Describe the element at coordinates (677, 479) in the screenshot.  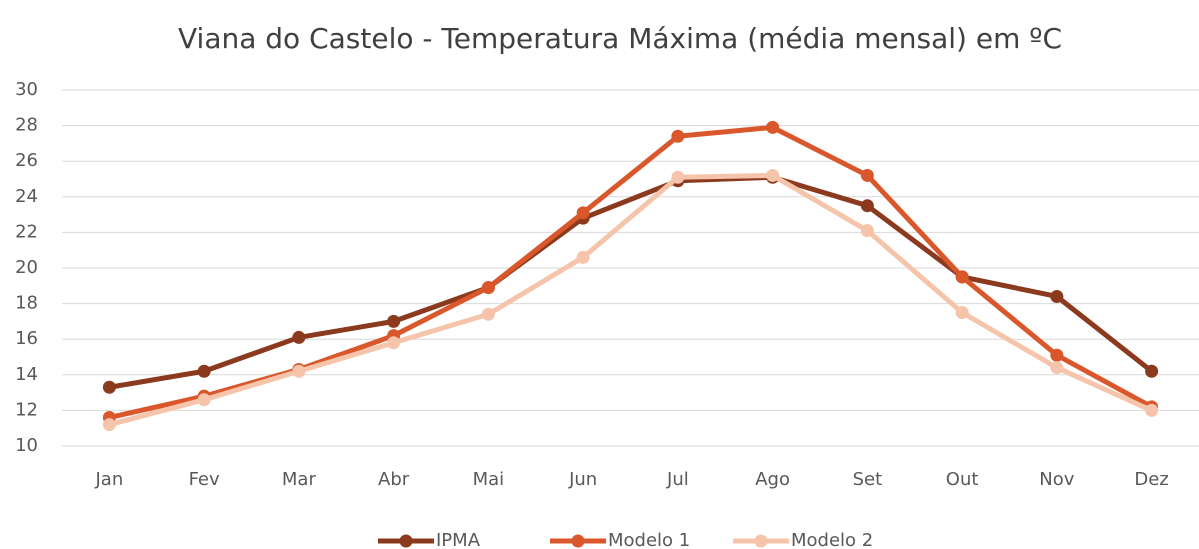
I see `x-tick-label: Jul` at that location.